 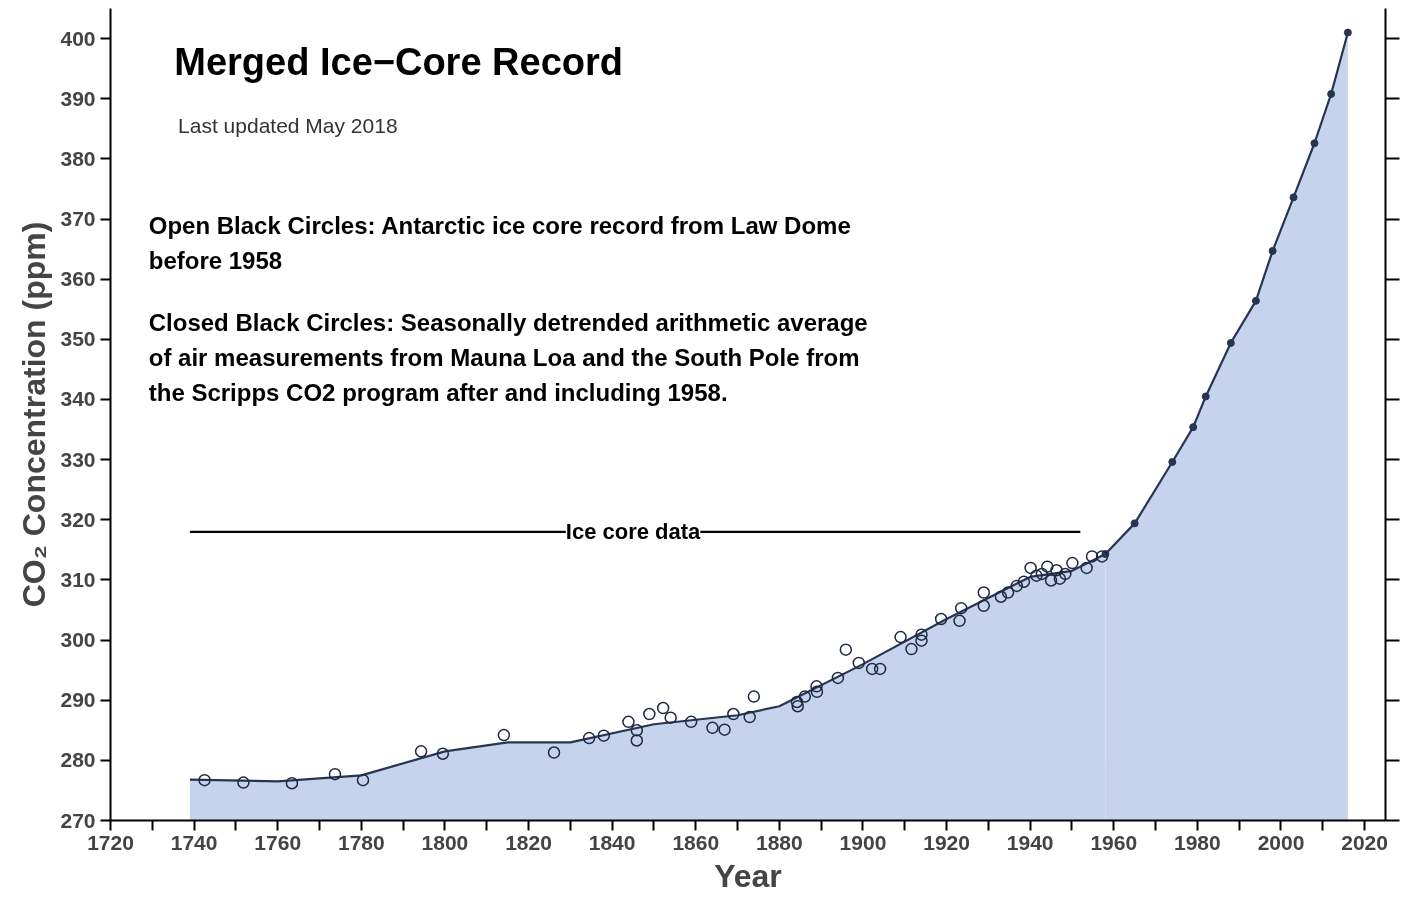 What do you see at coordinates (863, 842) in the screenshot?
I see `x-tick-label: 1900` at bounding box center [863, 842].